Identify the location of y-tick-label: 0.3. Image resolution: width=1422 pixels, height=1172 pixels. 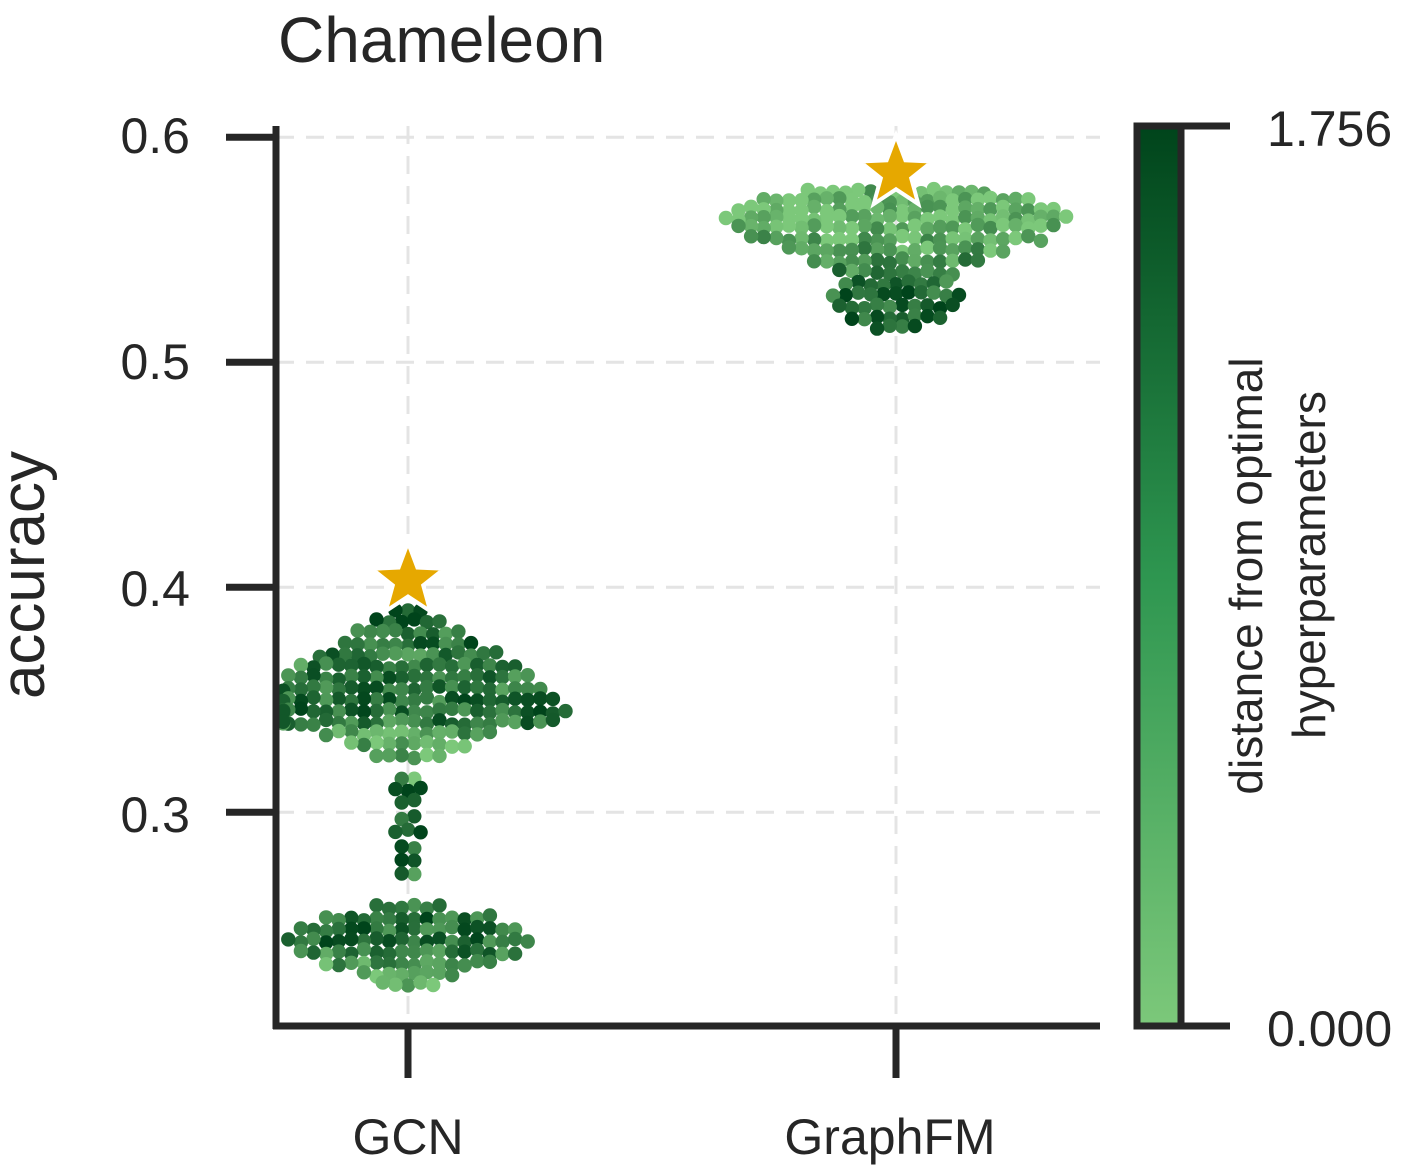
(155, 815).